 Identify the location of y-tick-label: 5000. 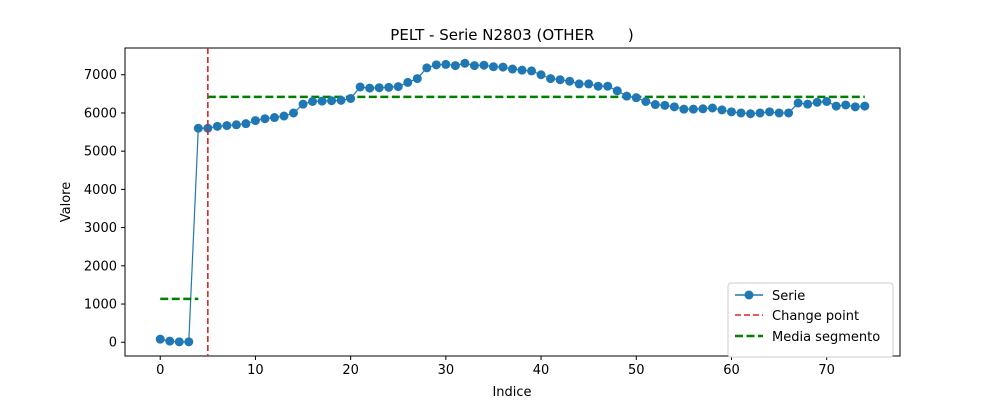
(100, 152).